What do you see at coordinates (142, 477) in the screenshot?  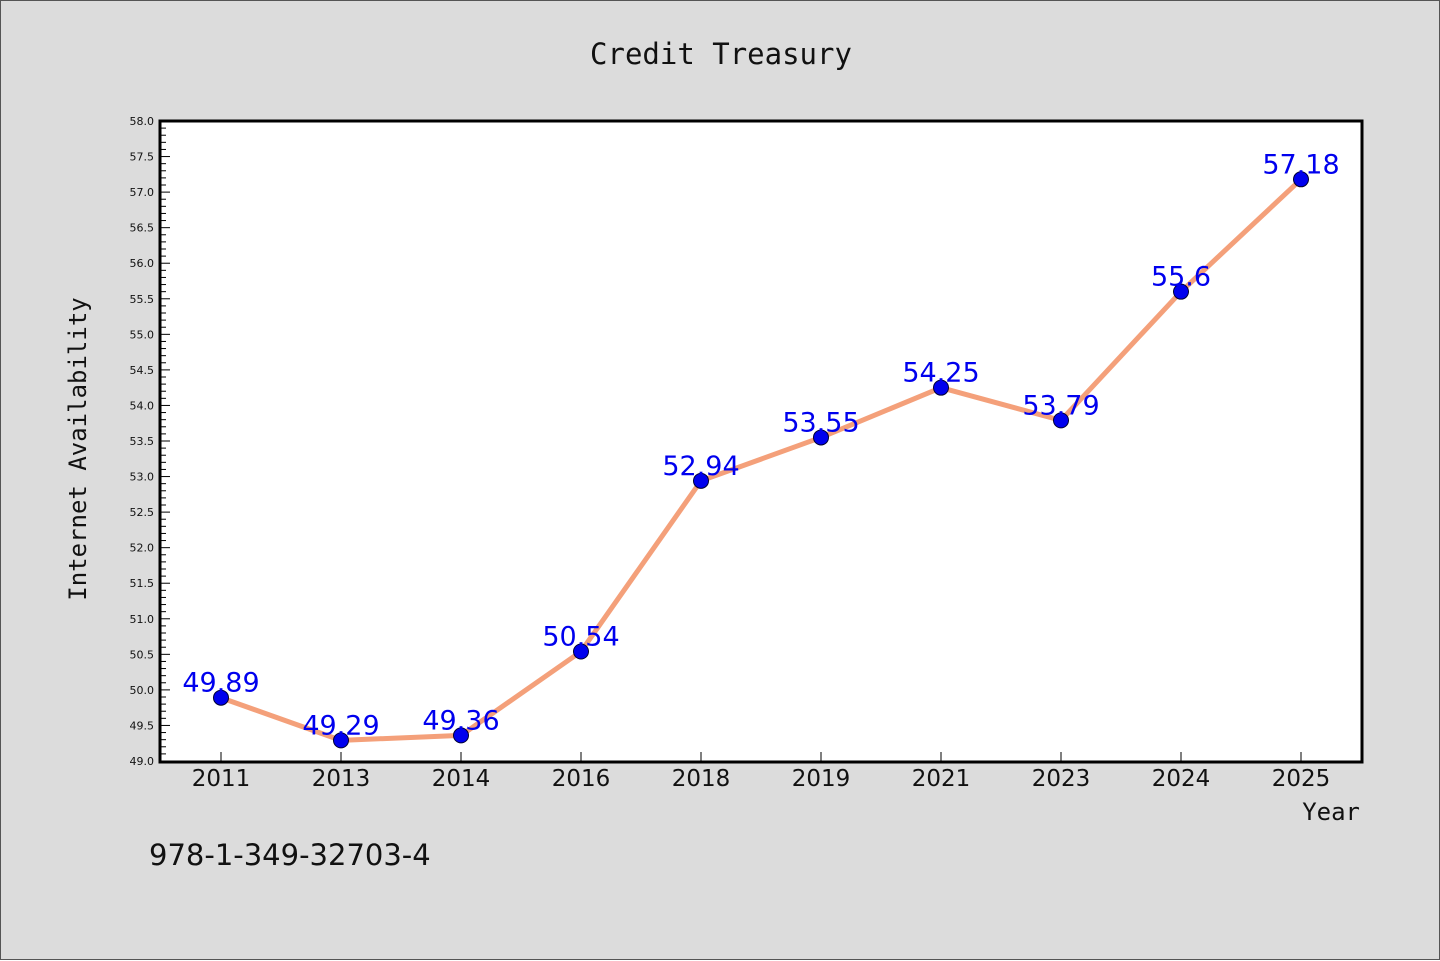 I see `y-tick-label: 53.0` at bounding box center [142, 477].